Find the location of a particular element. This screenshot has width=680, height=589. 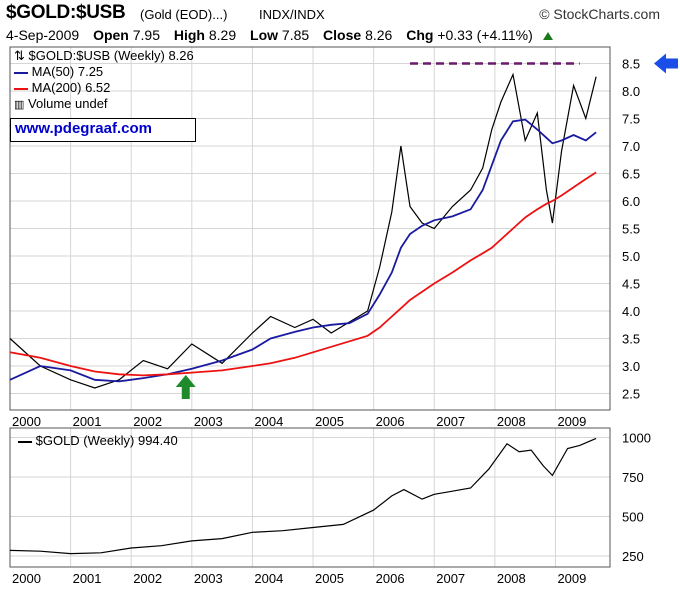

upper-y-tick: 5.0 is located at coordinates (631, 256).